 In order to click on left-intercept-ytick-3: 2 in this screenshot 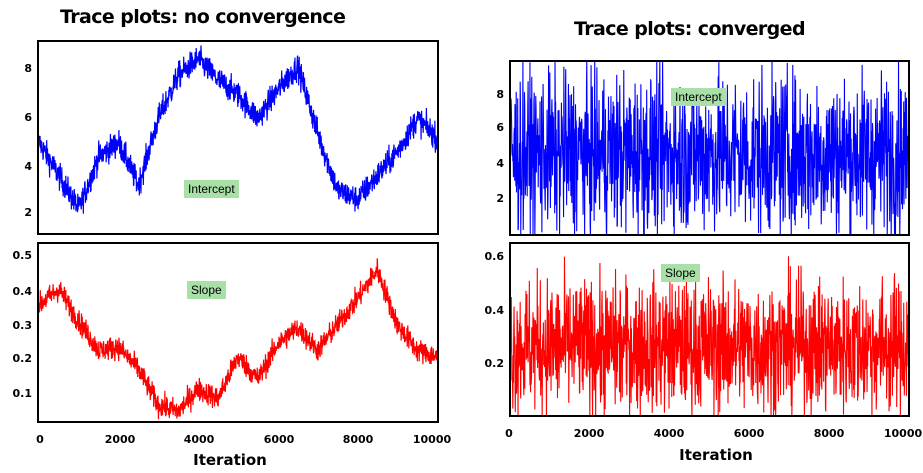, I will do `click(28, 212)`.